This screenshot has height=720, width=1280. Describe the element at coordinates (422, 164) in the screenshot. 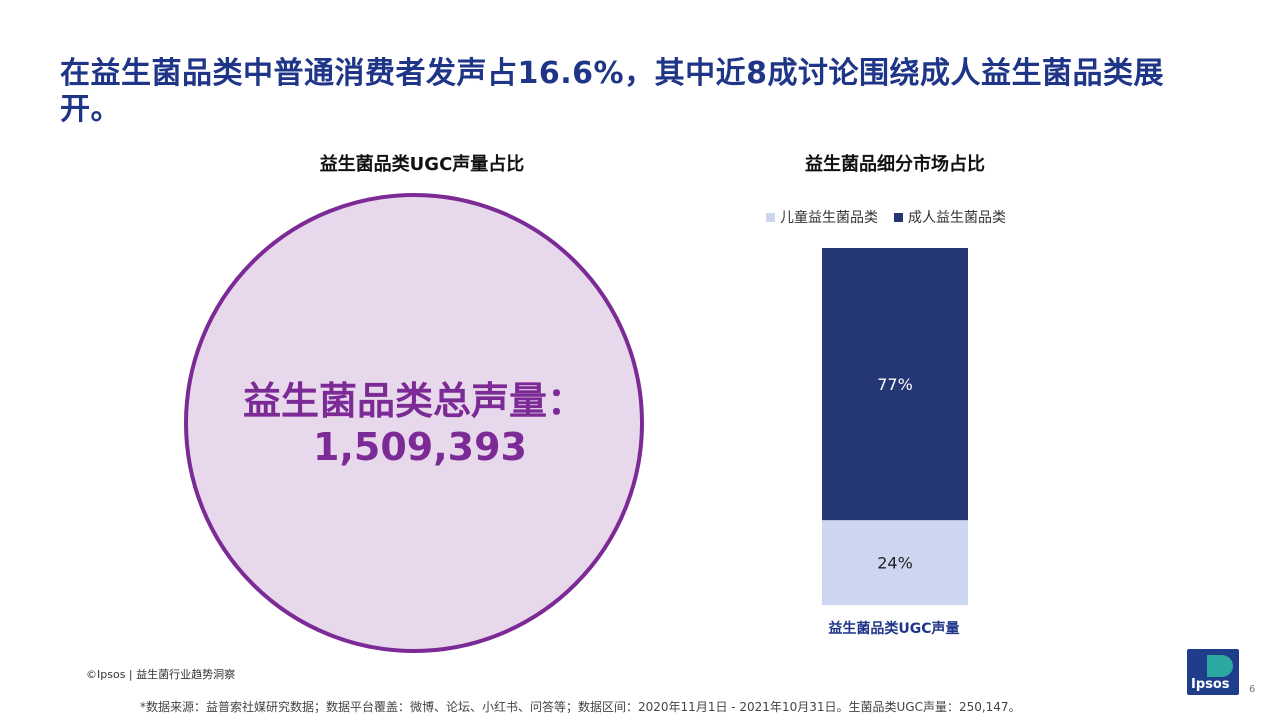

I see `circle-chart-title: 益生菌品类UGC声量占比` at that location.